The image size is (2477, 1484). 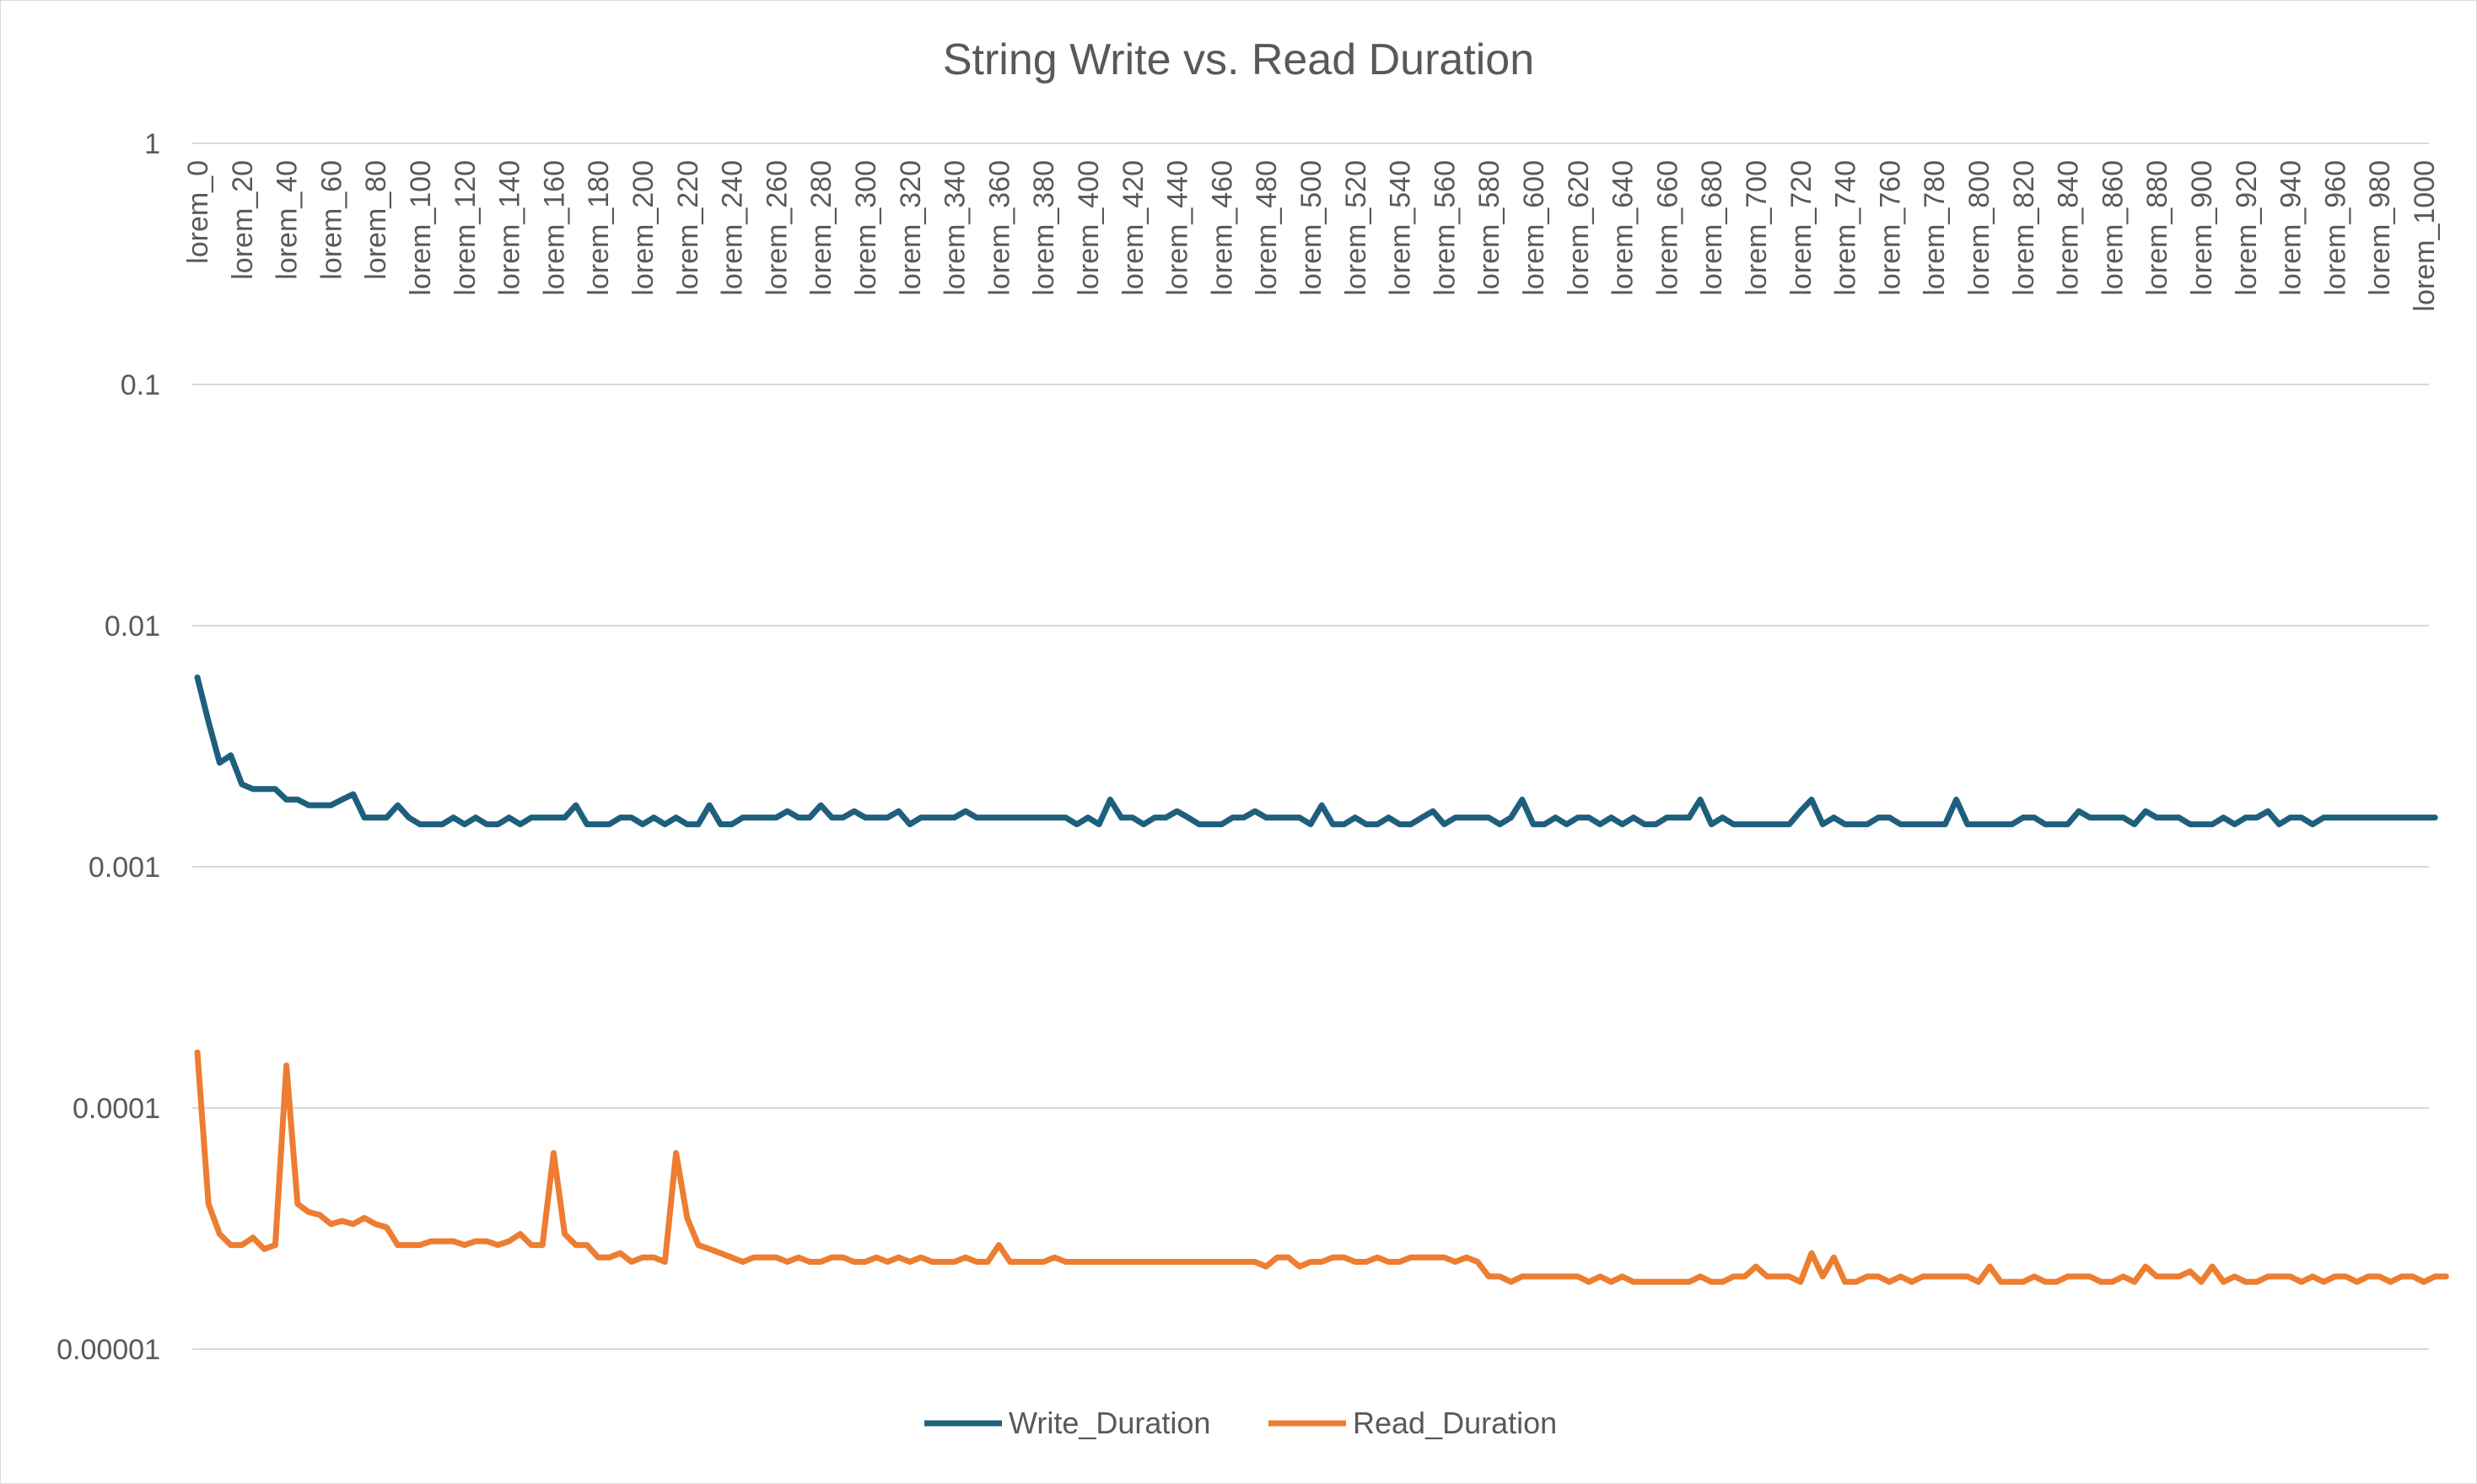 What do you see at coordinates (956, 228) in the screenshot?
I see `x-tick-label: lorem_340` at bounding box center [956, 228].